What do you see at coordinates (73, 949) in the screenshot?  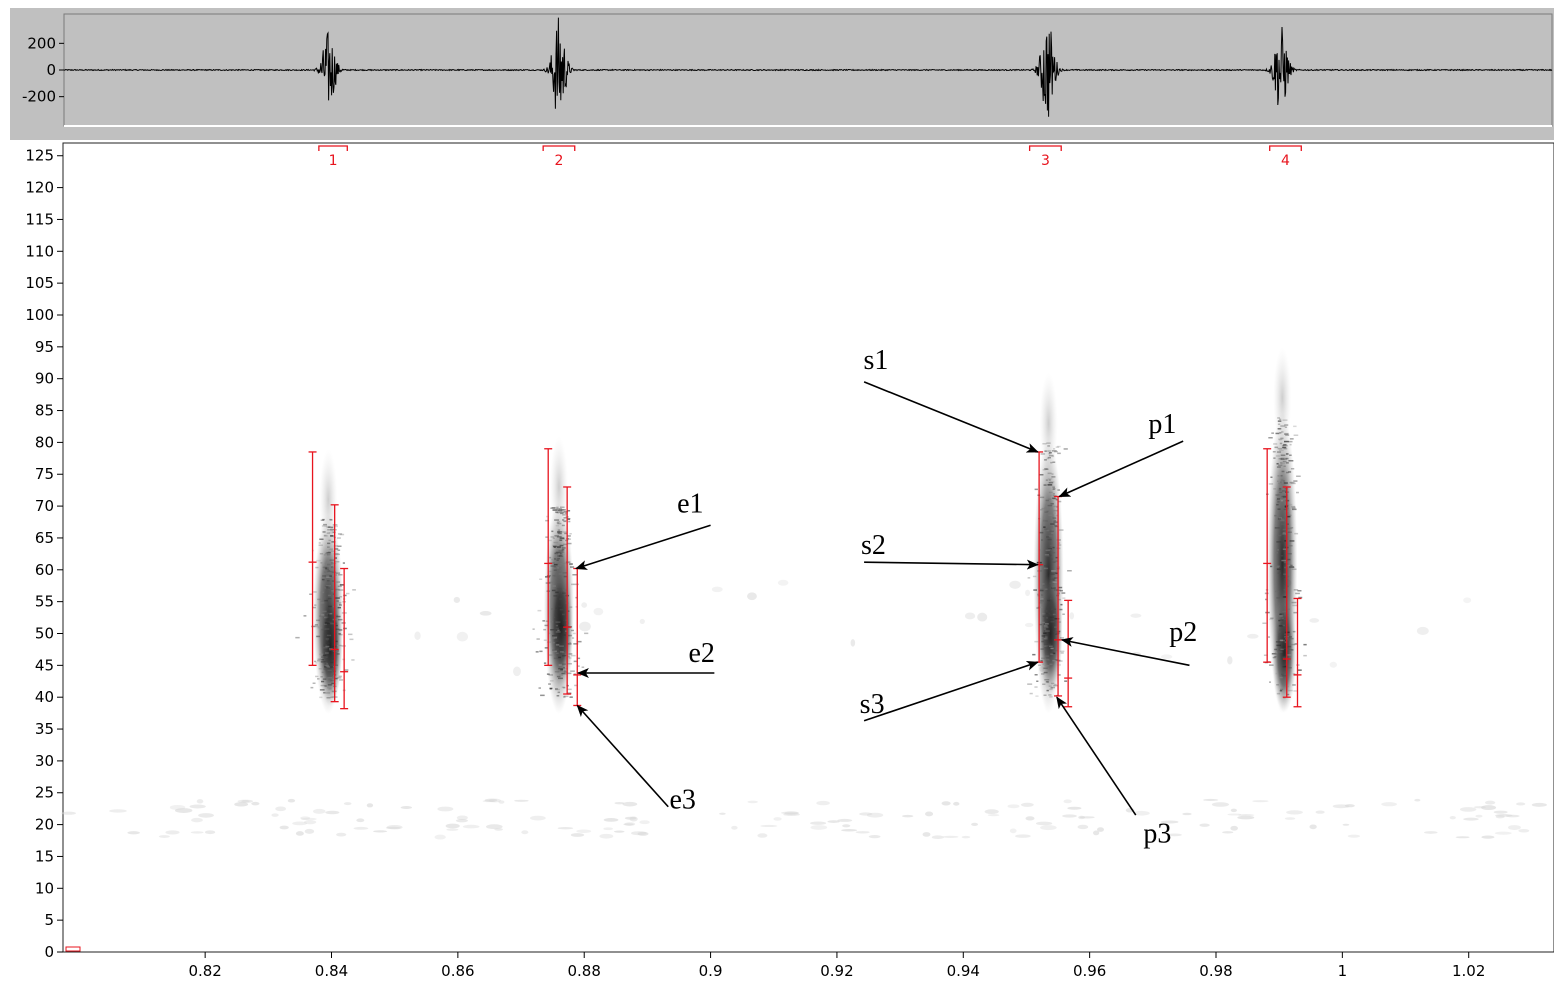 I see `origin-marker` at bounding box center [73, 949].